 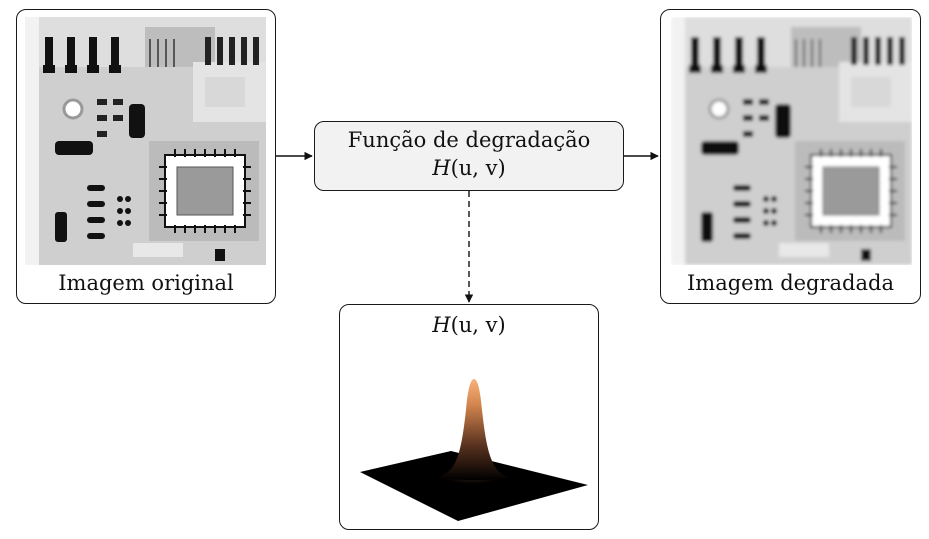 I want to click on original-image-caption: Imagem original, so click(x=146, y=283).